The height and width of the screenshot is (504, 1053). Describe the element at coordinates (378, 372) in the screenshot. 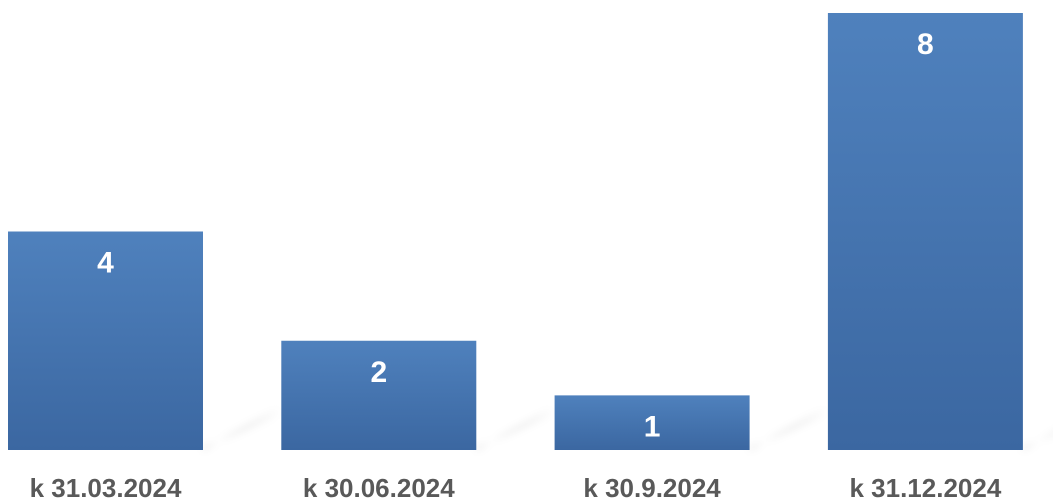

I see `data-label: 2` at that location.